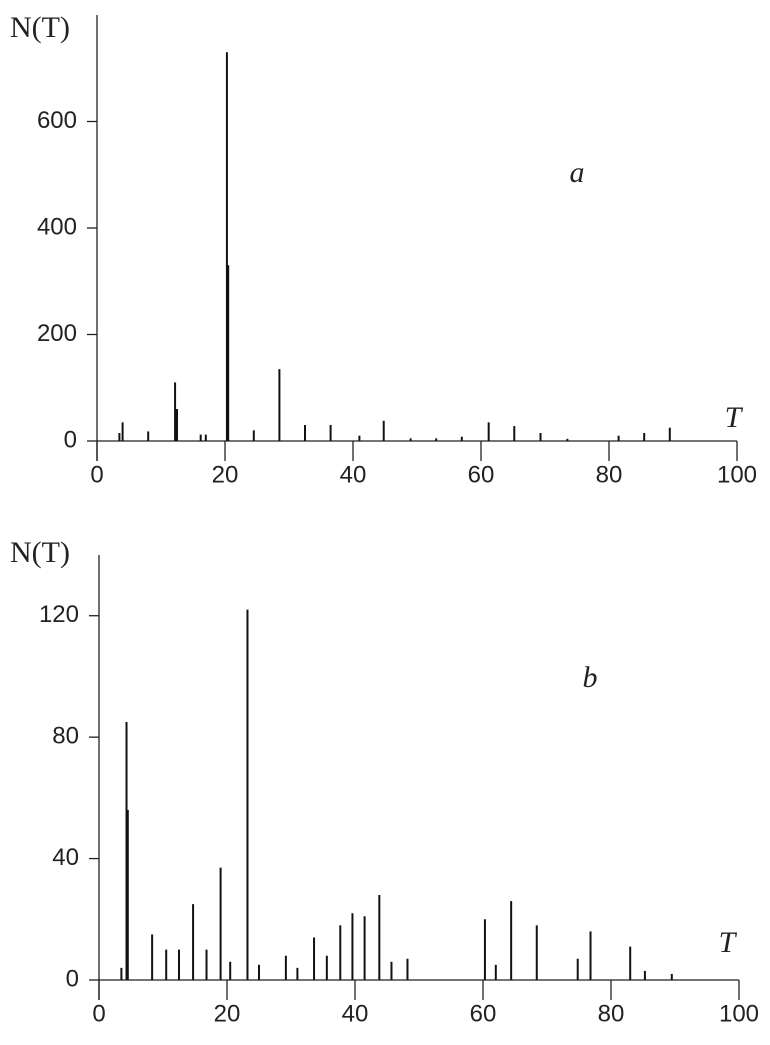 Image resolution: width=770 pixels, height=1045 pixels. What do you see at coordinates (65, 735) in the screenshot?
I see `y-tick-label: 80` at bounding box center [65, 735].